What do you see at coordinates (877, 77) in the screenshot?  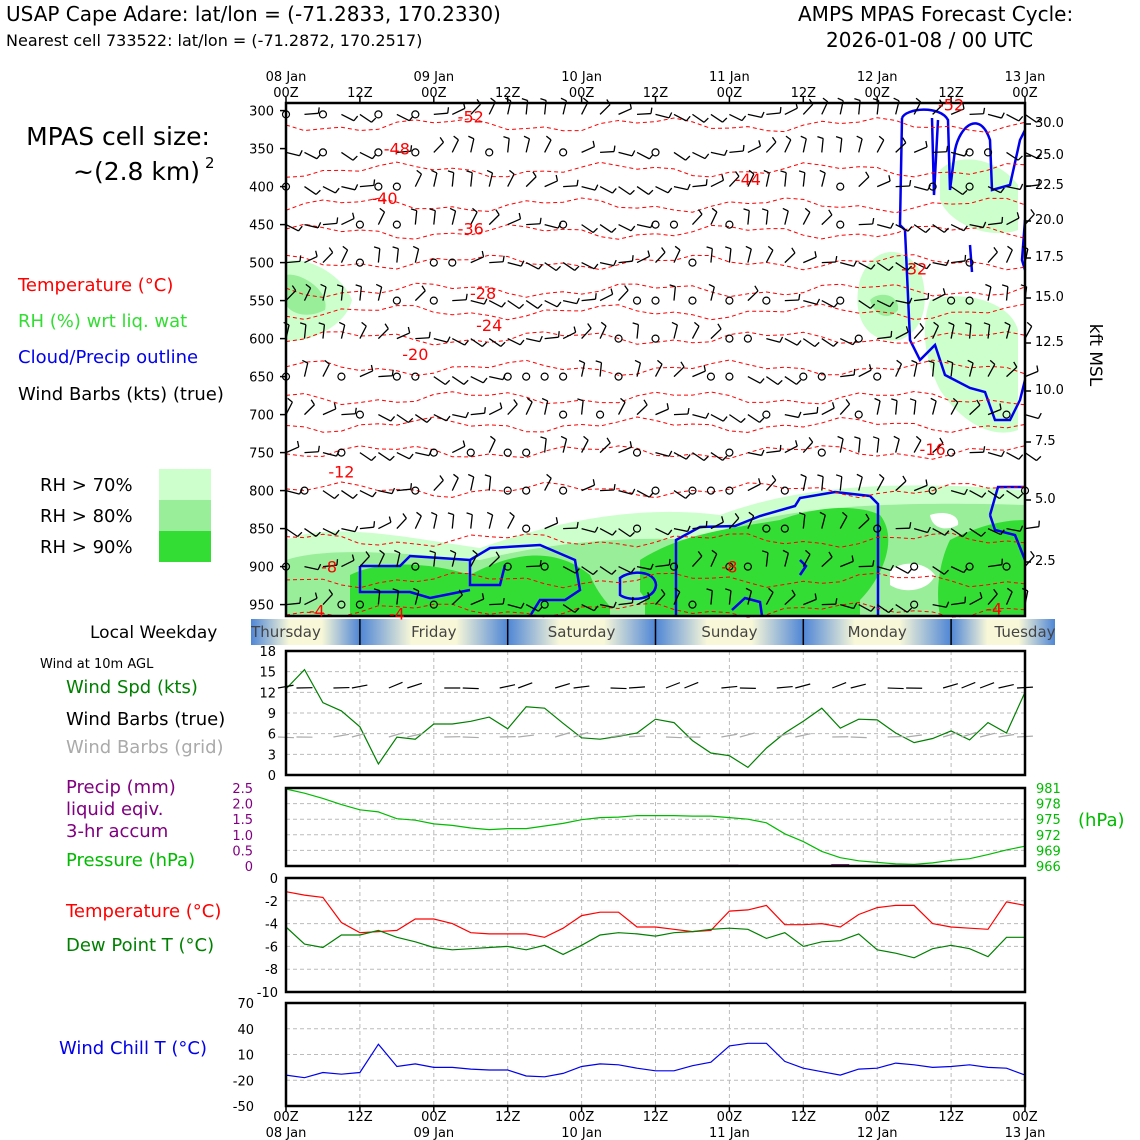 I see `top-day-label: 12 Jan` at bounding box center [877, 77].